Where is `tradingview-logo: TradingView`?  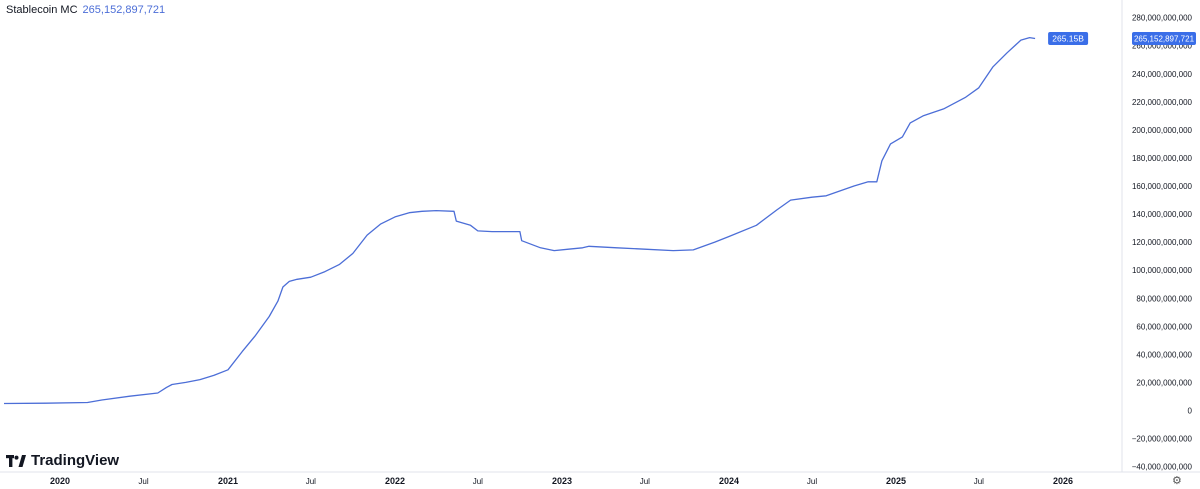
tradingview-logo: TradingView is located at coordinates (62, 460).